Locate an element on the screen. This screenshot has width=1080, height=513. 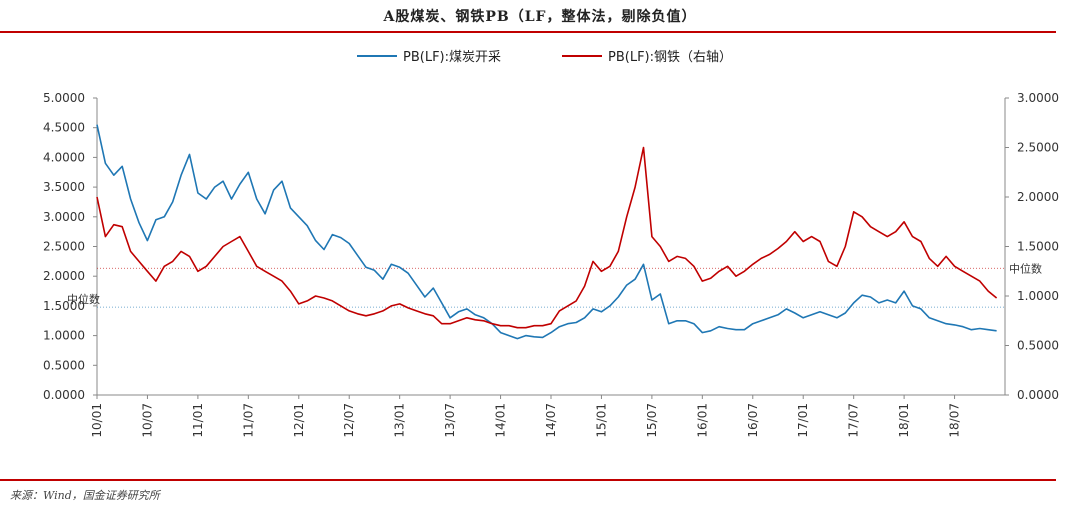
legend-label-steel: PB(LF):钢铁（右轴） is located at coordinates (670, 57).